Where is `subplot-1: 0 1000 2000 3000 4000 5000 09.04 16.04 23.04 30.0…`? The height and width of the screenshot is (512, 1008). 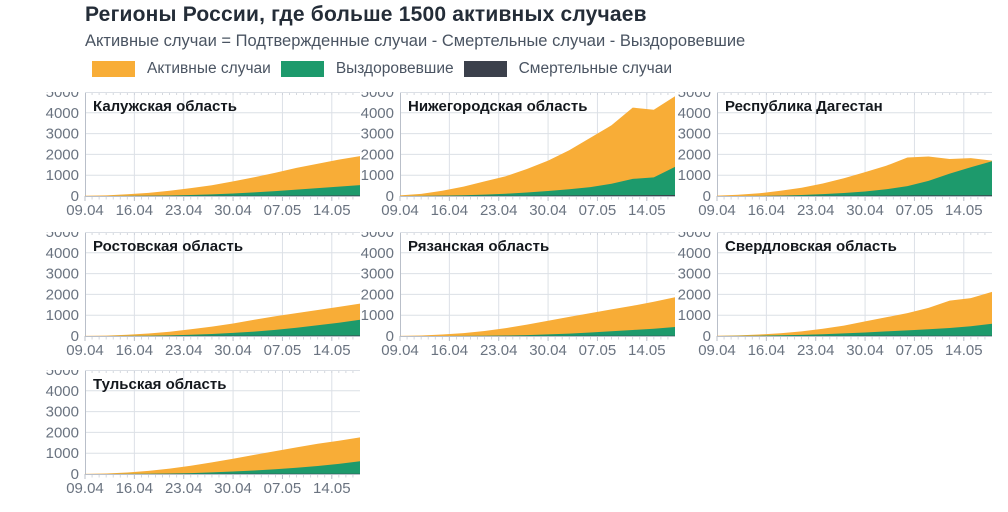 subplot-1: 0 1000 2000 3000 4000 5000 09.04 16.04 23.04 30.0… is located at coordinates (200, 153).